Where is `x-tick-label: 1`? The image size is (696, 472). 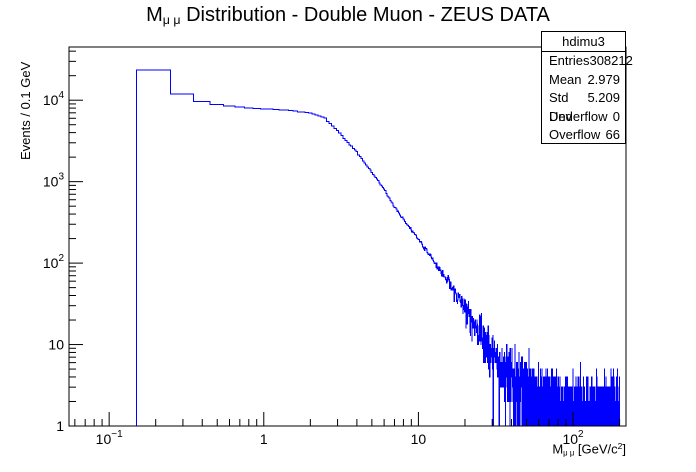 x-tick-label: 1 is located at coordinates (264, 439).